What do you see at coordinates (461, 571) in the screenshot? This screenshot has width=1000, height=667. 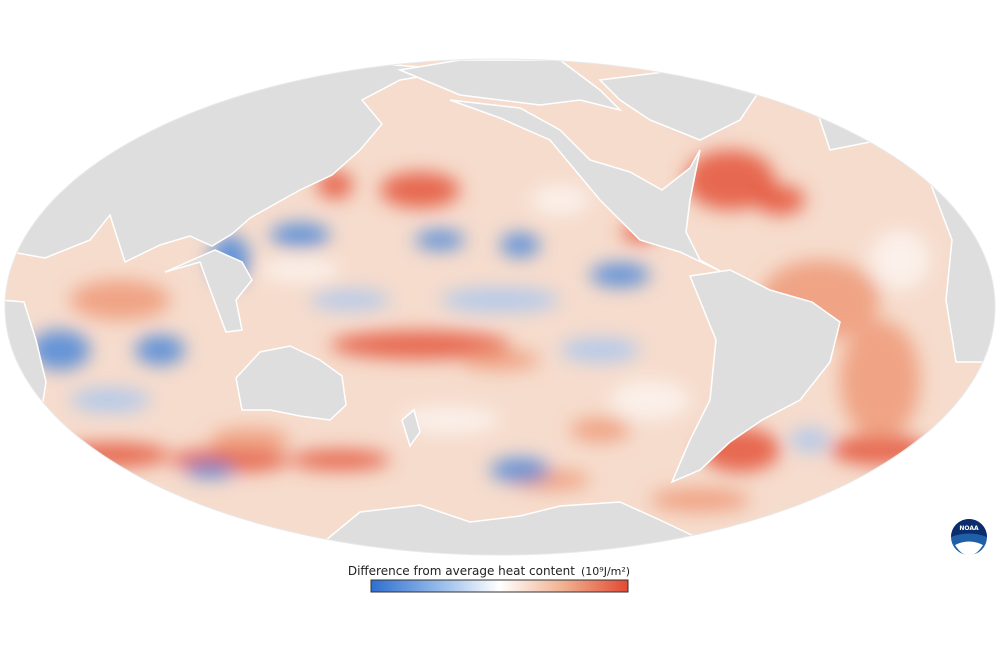 I see `legend-title: Difference from average heat content` at bounding box center [461, 571].